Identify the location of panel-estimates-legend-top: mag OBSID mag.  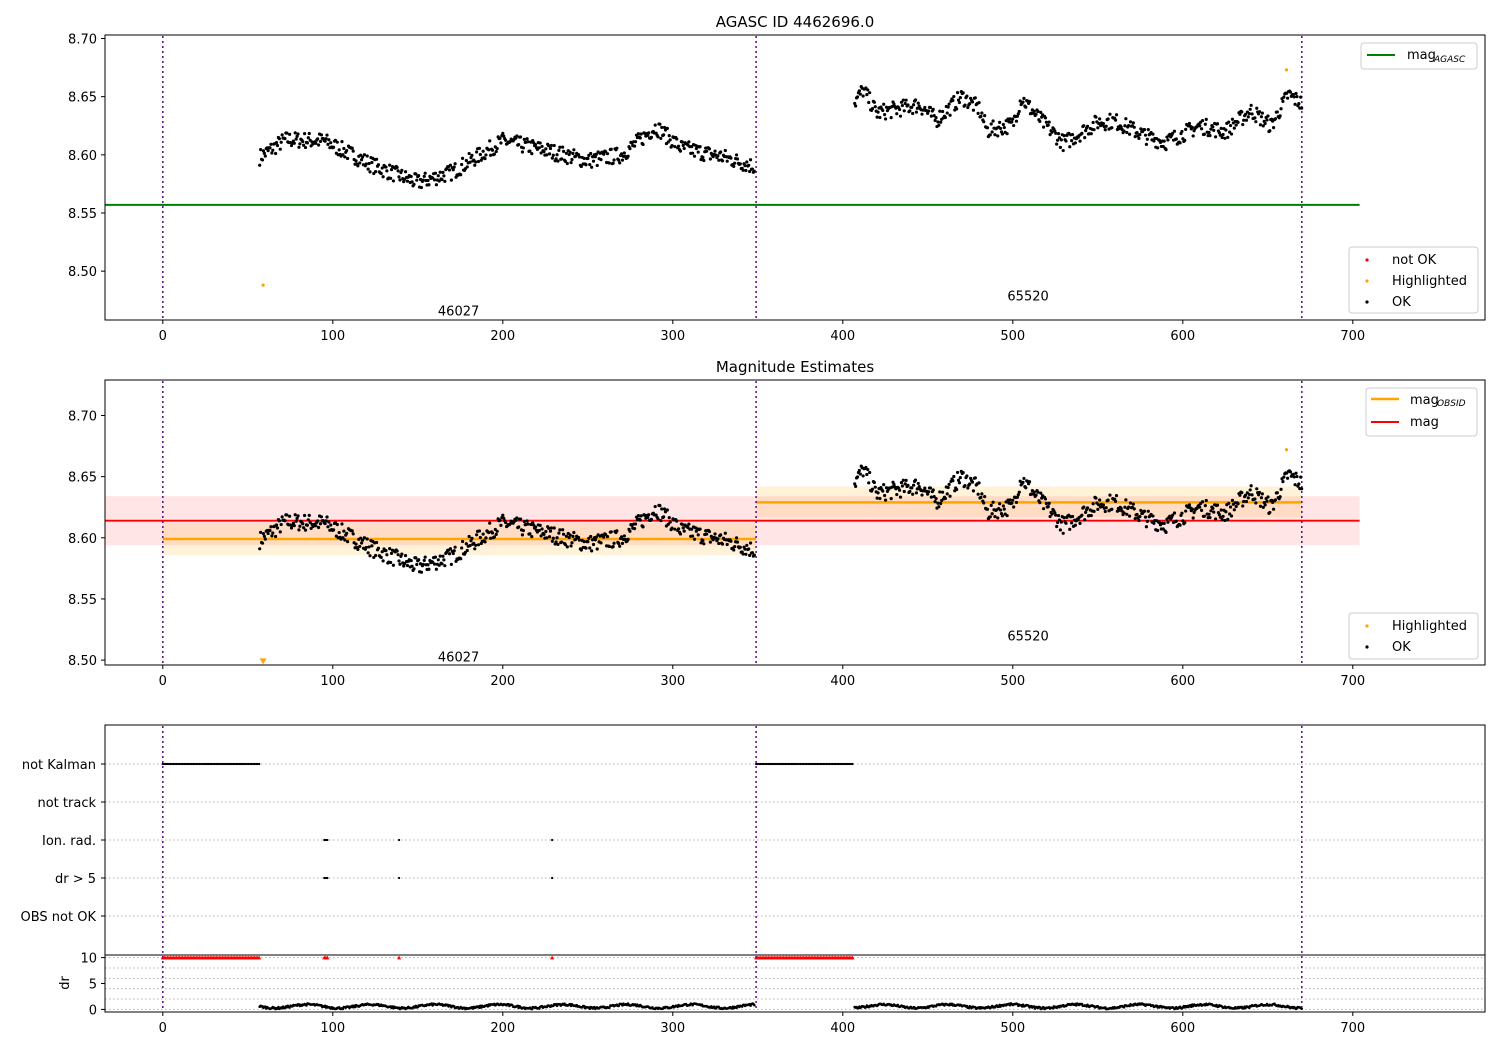
(1421, 412).